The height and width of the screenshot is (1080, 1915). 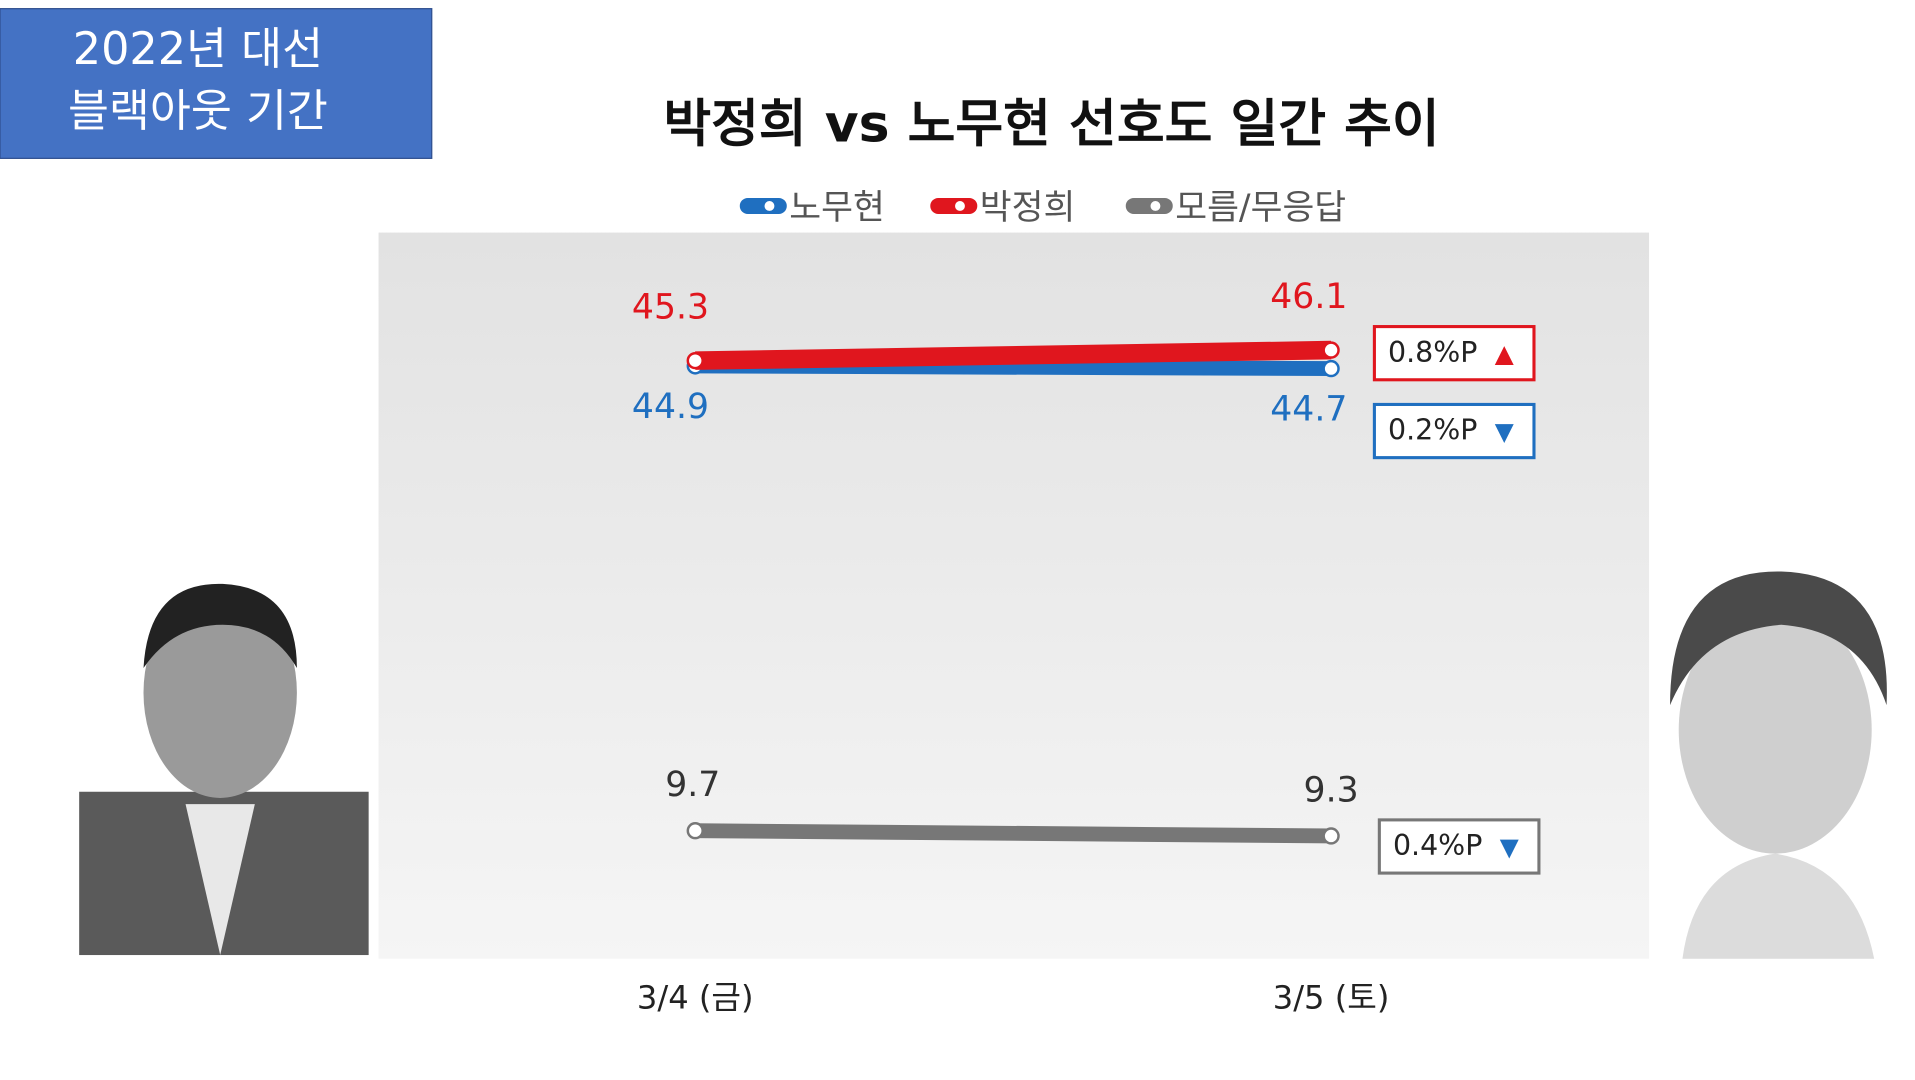 What do you see at coordinates (1437, 845) in the screenshot?
I see `change-label: 0.4%P` at bounding box center [1437, 845].